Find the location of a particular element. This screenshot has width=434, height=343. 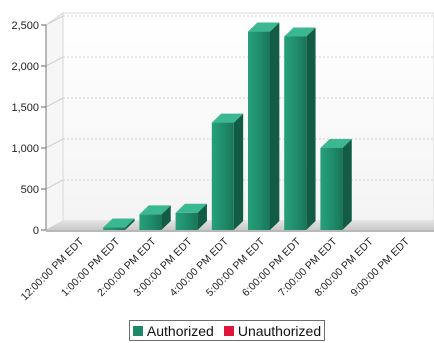

legend-item-authorized: Authorized is located at coordinates (173, 330).